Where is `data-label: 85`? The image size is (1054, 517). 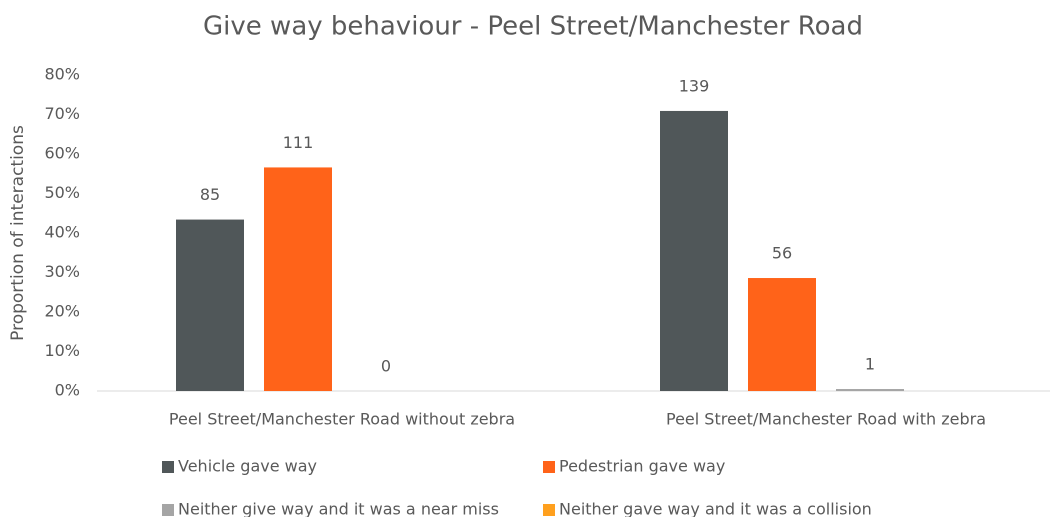
data-label: 85 is located at coordinates (210, 194).